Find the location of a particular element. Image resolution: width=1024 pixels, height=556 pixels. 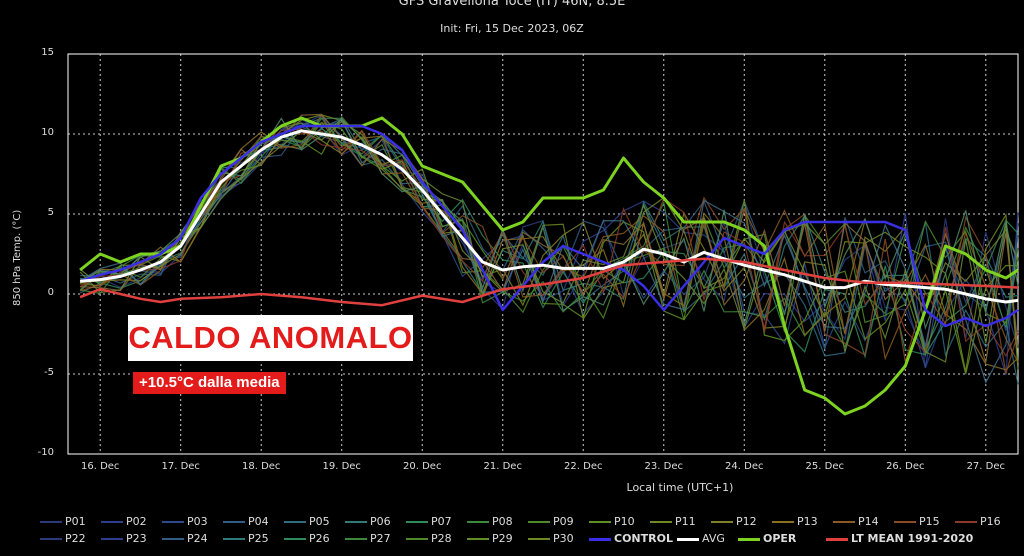

legend-item: P16 is located at coordinates (978, 522).